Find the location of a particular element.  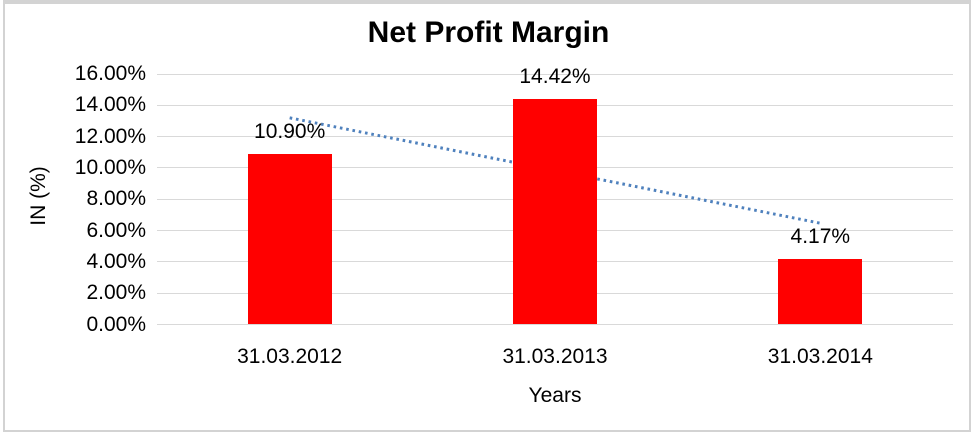

y-axis-tick-label: 0.00% is located at coordinates (116, 324).